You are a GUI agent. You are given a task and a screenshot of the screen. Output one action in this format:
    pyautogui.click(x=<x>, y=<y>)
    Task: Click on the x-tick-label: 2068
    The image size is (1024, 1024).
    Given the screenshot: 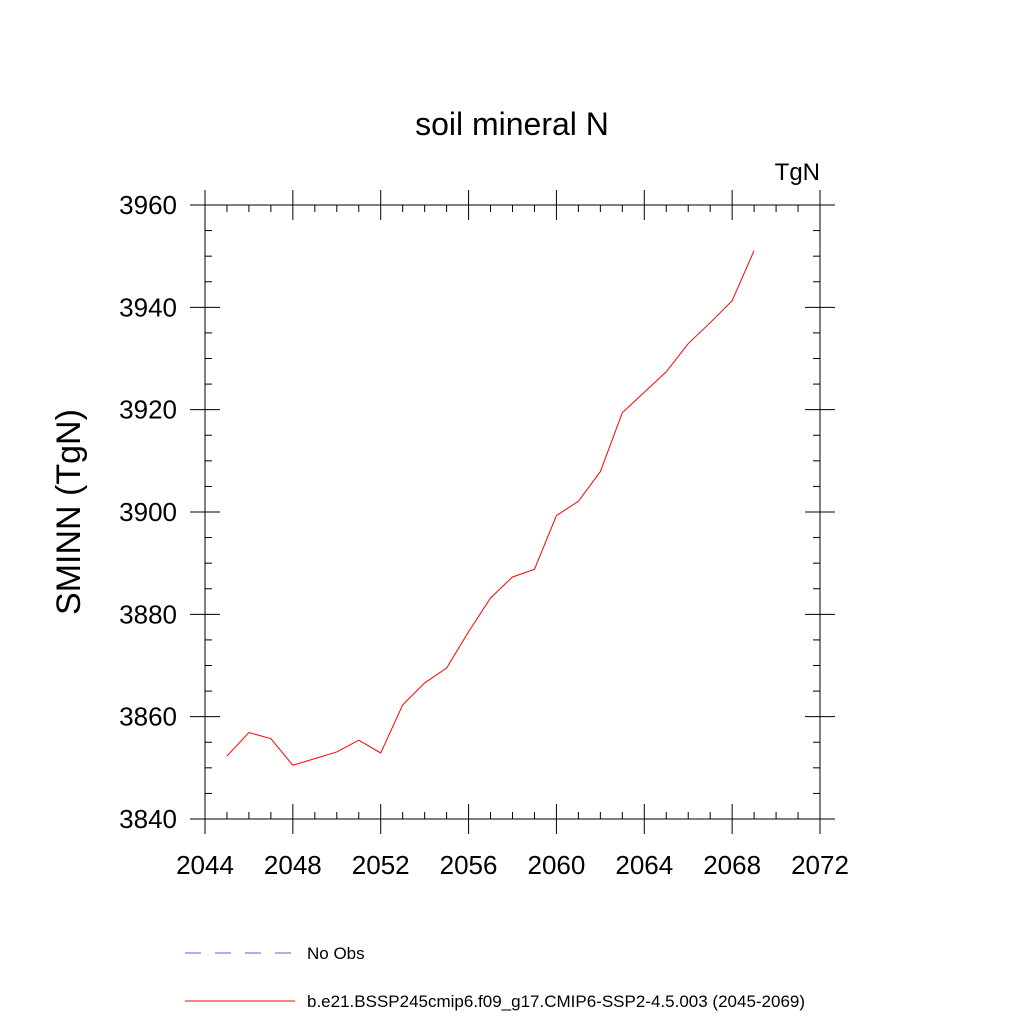 What is the action you would take?
    pyautogui.click(x=732, y=865)
    